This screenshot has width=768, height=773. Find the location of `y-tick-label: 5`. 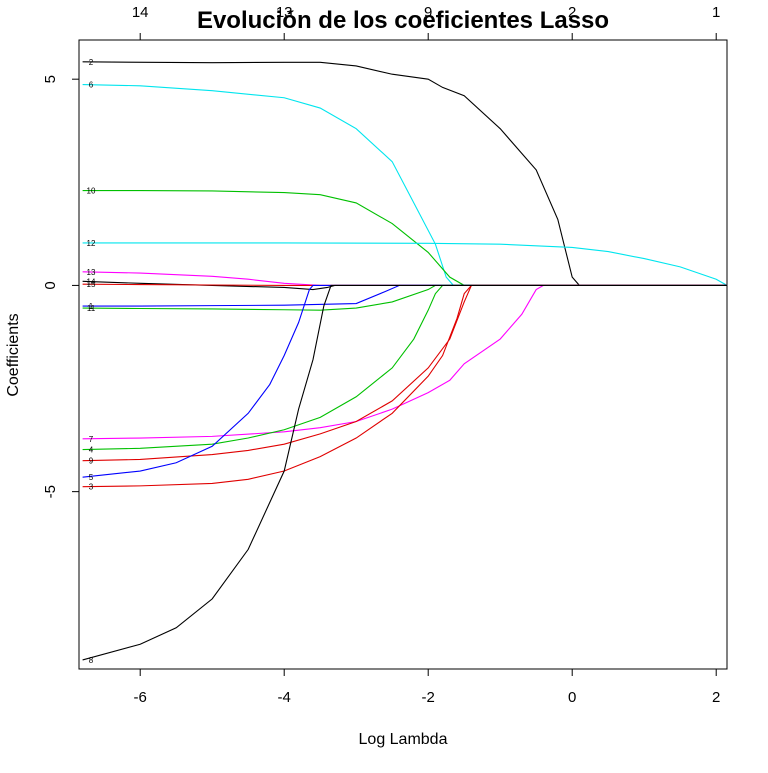

y-tick-label: 5 is located at coordinates (50, 79).